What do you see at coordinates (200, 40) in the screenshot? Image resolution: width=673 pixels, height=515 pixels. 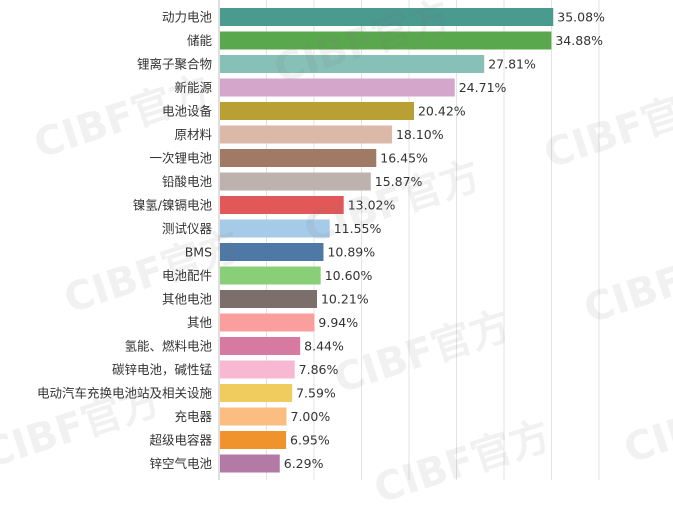 I see `category-label: 储能` at bounding box center [200, 40].